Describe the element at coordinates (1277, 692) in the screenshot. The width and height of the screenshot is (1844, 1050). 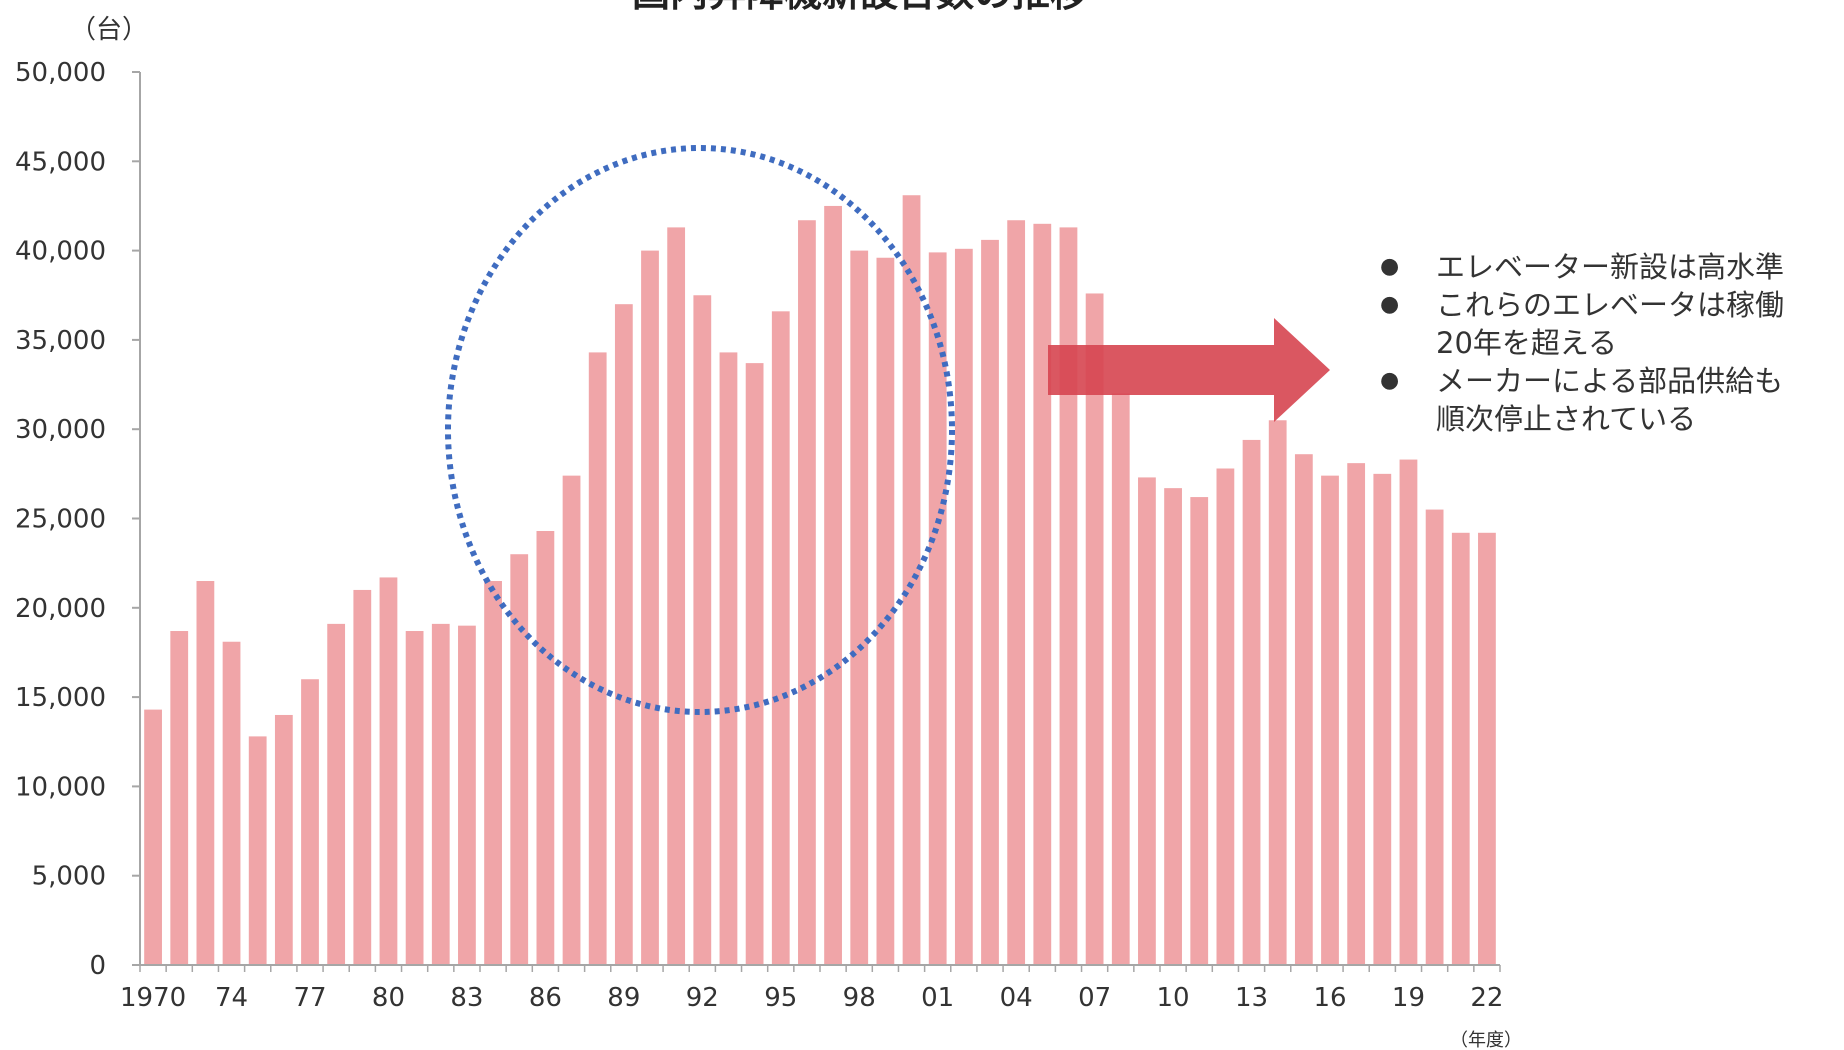
I see `bar-2013` at that location.